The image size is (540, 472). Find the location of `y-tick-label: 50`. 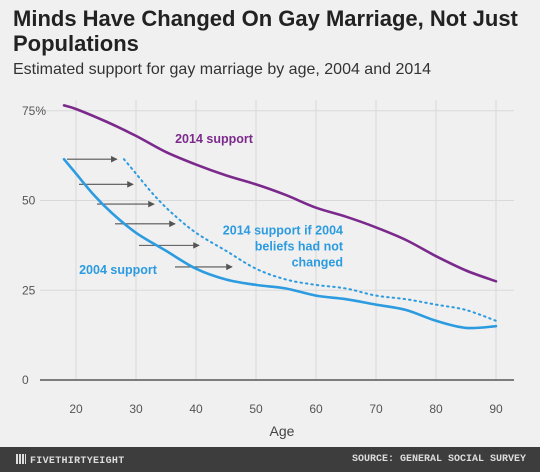

y-tick-label: 50 is located at coordinates (29, 201).